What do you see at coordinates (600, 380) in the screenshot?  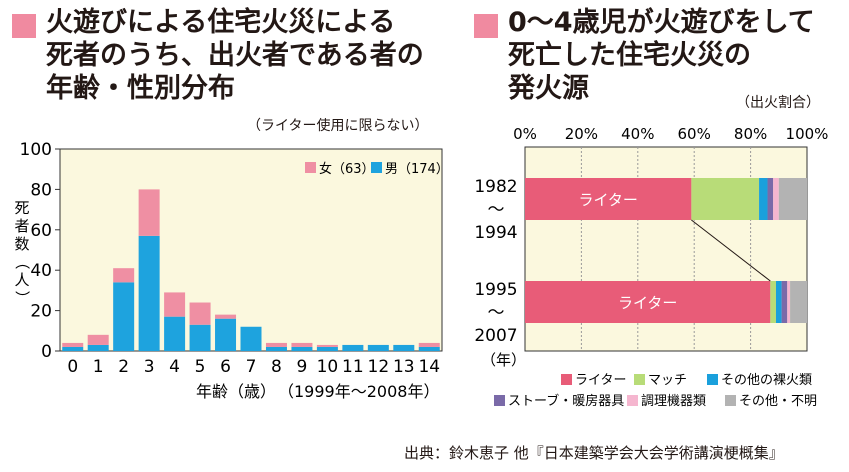 I see `legend-label: ライター` at bounding box center [600, 380].